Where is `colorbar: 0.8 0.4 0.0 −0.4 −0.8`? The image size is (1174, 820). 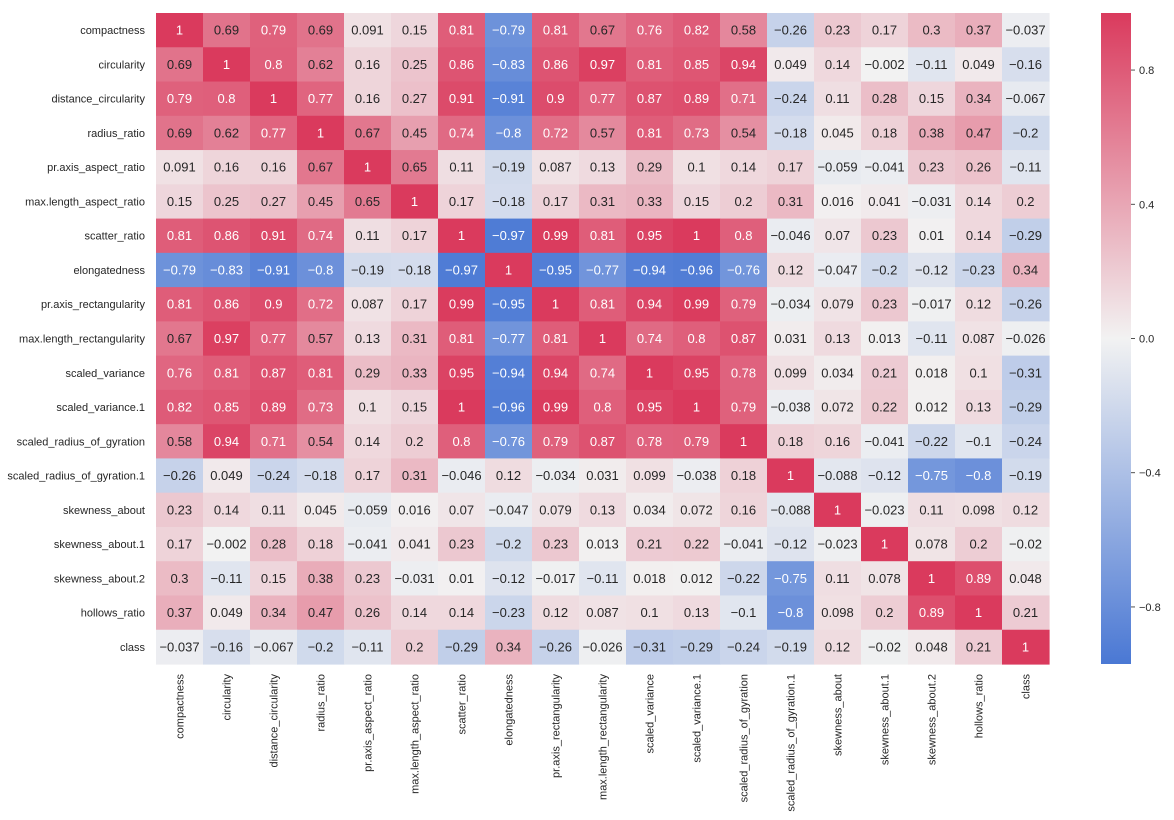
colorbar: 0.8 0.4 0.0 −0.4 −0.8 is located at coordinates (1131, 338).